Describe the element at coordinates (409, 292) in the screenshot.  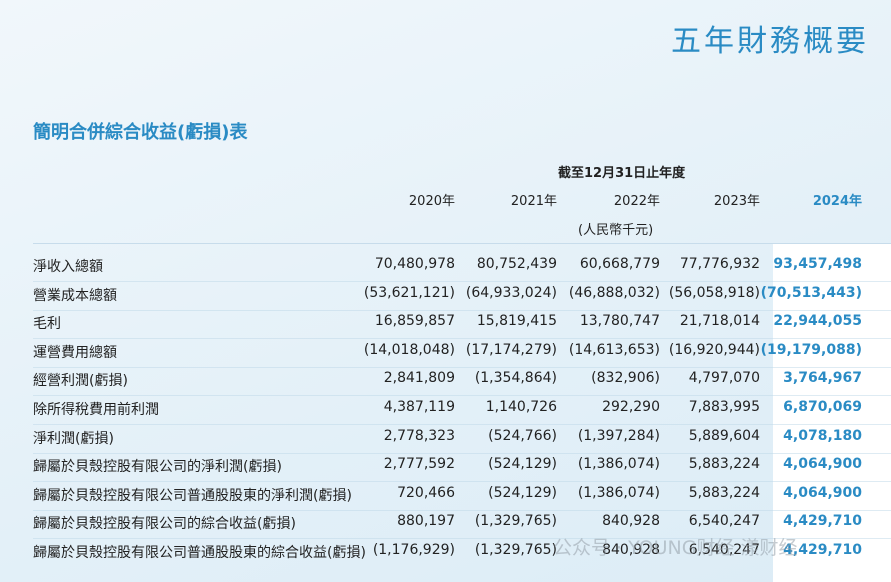
I see `cell-value: (53,621,121)` at that location.